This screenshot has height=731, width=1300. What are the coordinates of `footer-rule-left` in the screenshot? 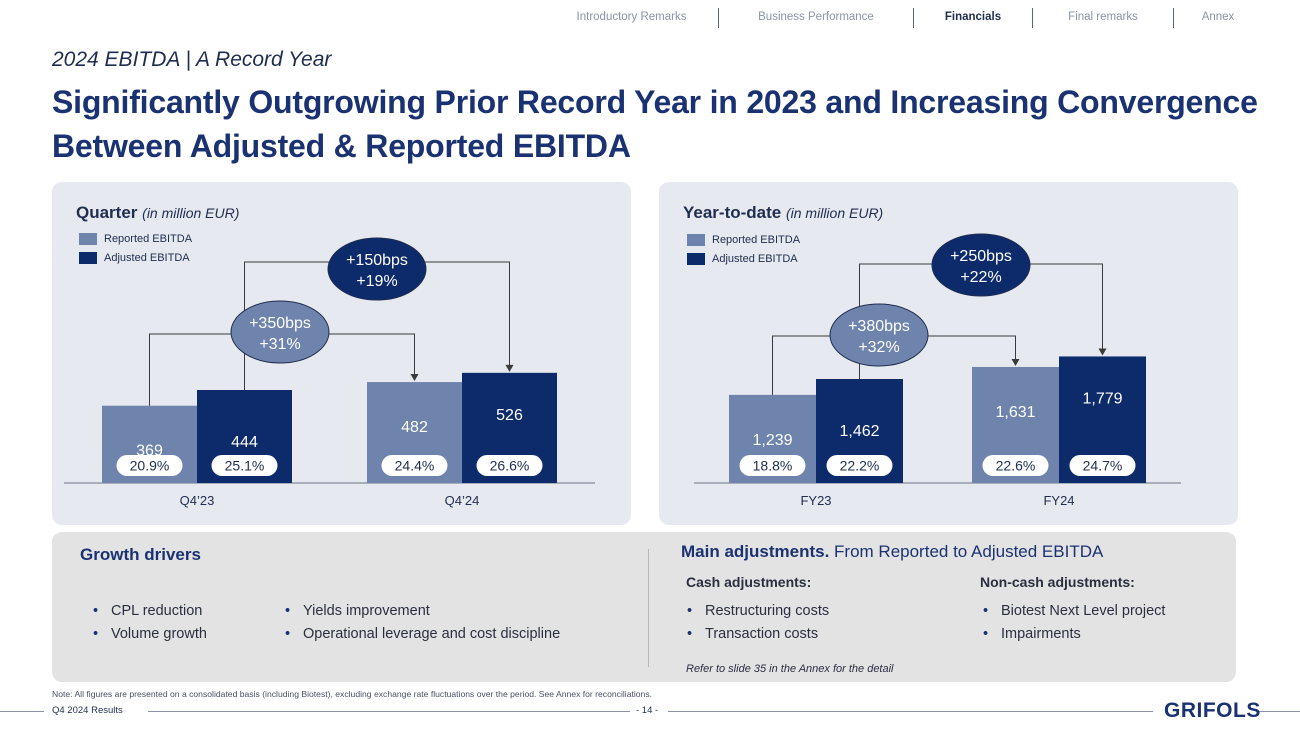 It's located at (22, 711).